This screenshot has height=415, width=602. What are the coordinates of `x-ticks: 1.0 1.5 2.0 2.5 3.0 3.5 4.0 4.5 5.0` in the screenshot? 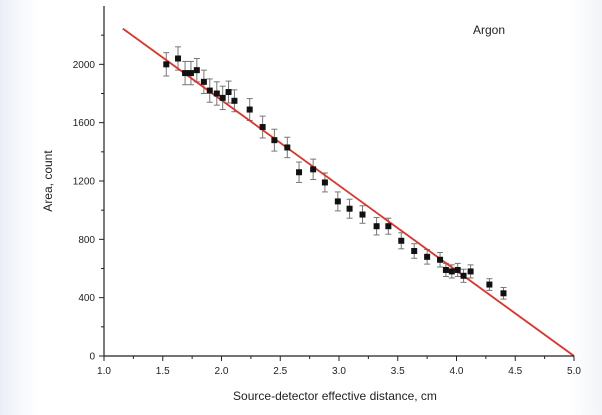 It's located at (339, 366).